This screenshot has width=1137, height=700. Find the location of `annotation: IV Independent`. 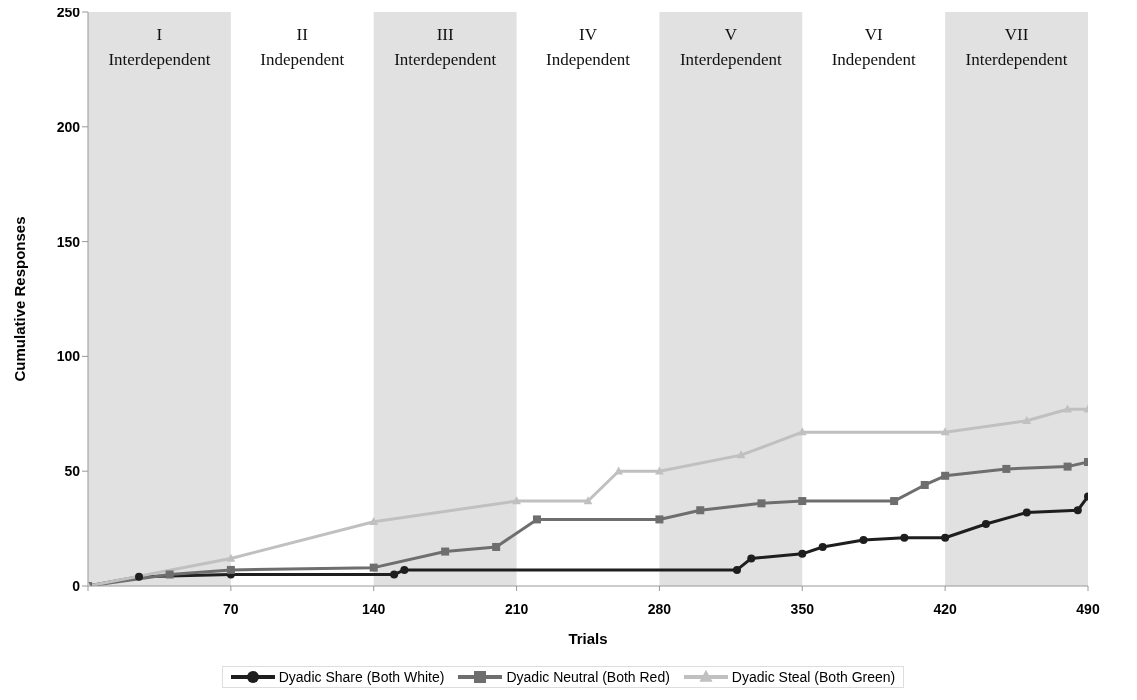

annotation: IV Independent is located at coordinates (588, 47).